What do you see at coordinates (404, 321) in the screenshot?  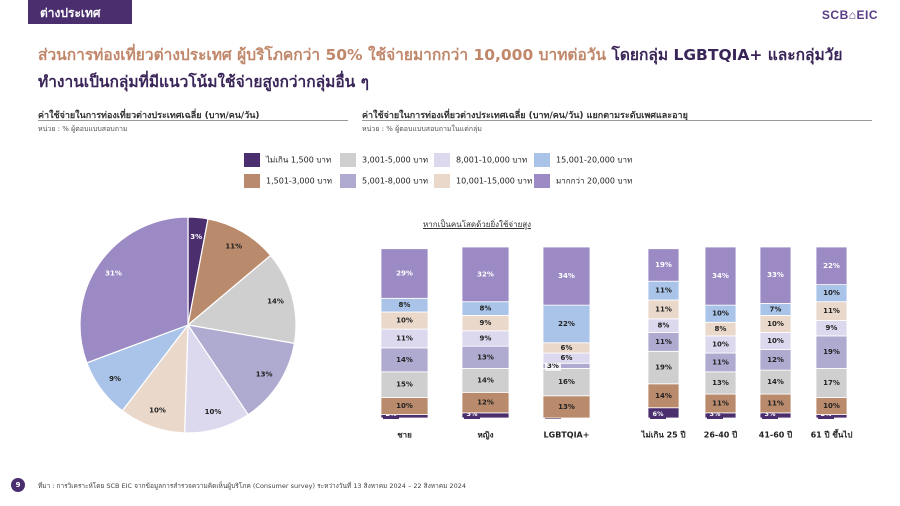 I see `gender-bar-segment-label: 10%` at bounding box center [404, 321].